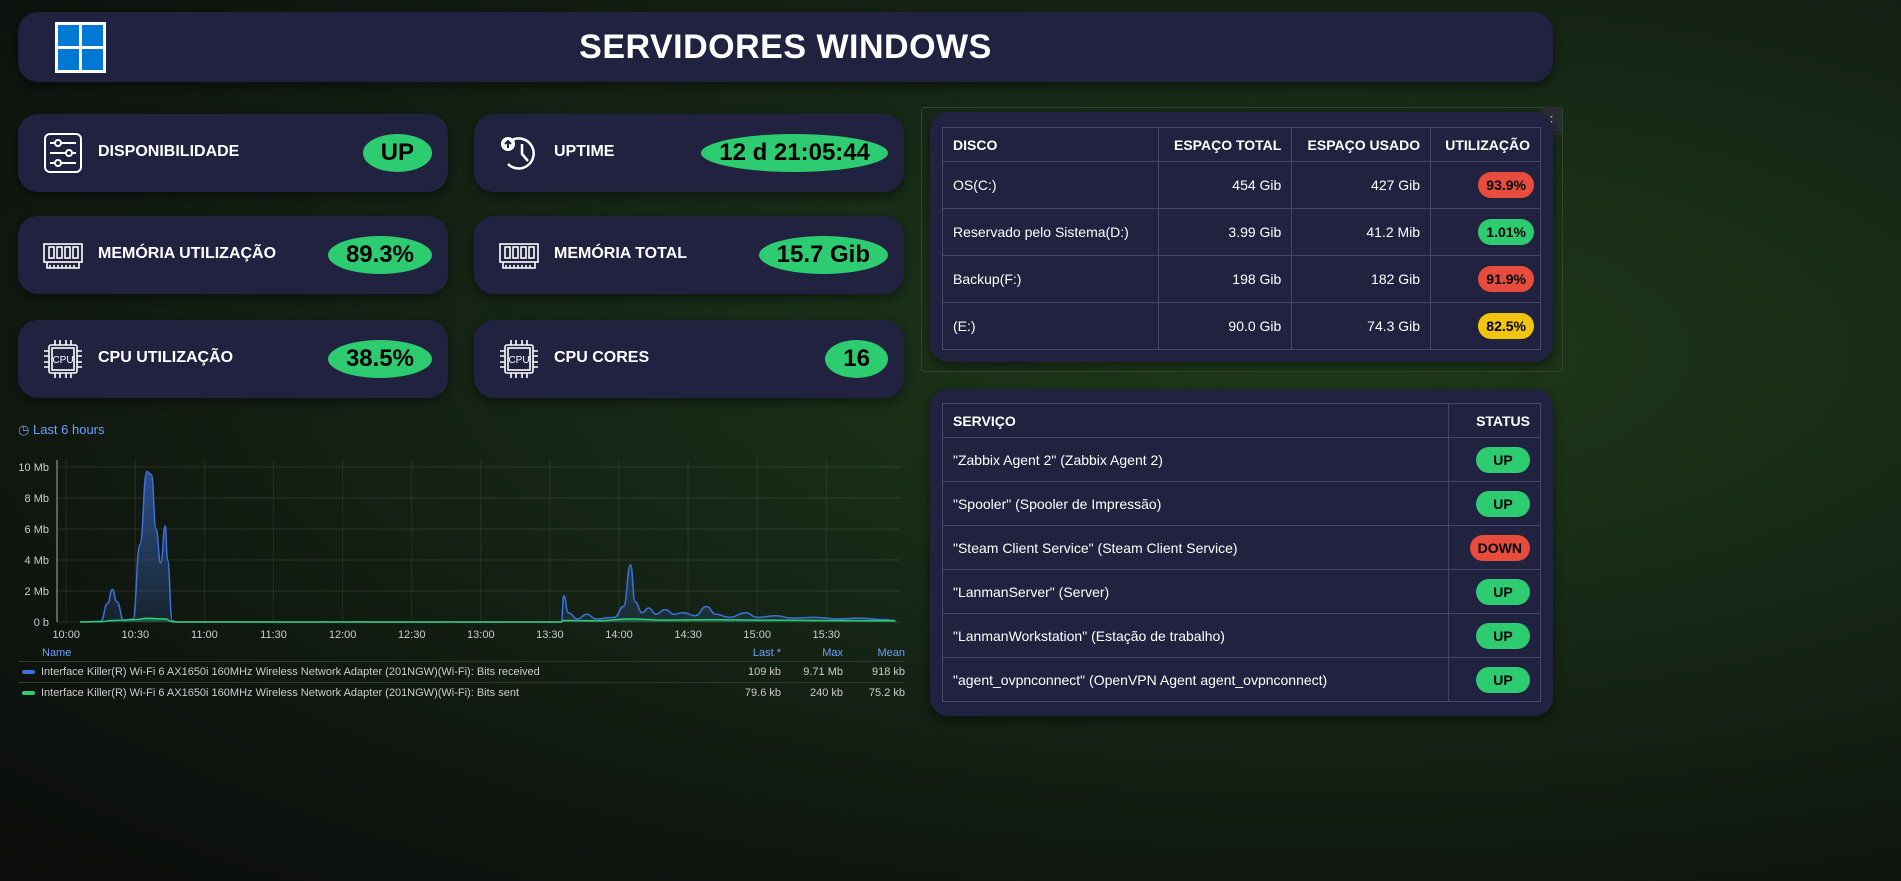  I want to click on legend-last: 79.6 kb, so click(762, 693).